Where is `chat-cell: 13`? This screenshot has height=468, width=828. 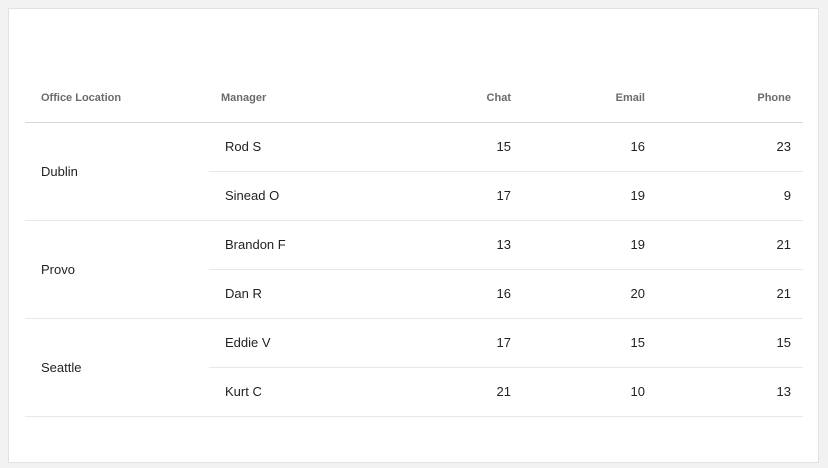 chat-cell: 13 is located at coordinates (503, 244).